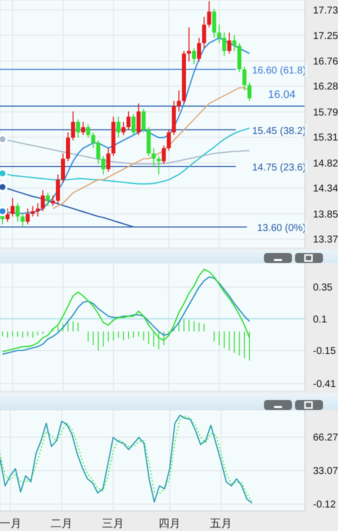  What do you see at coordinates (320, 320) in the screenshot?
I see `y-tick-label: 0.1` at bounding box center [320, 320].